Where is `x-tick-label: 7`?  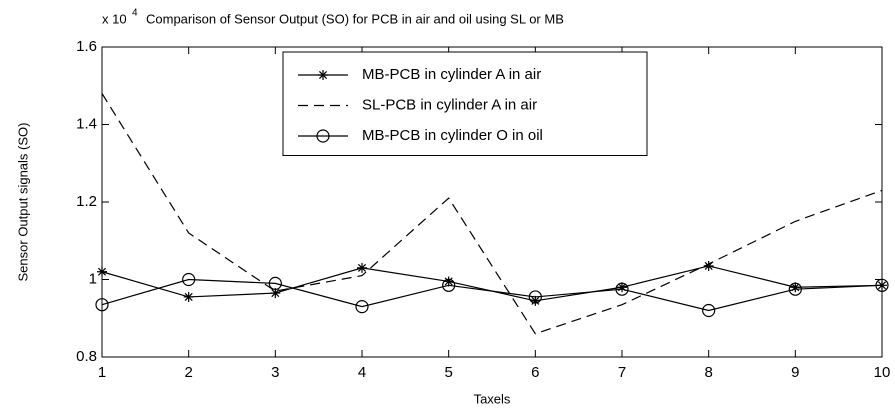
x-tick-label: 7 is located at coordinates (622, 372).